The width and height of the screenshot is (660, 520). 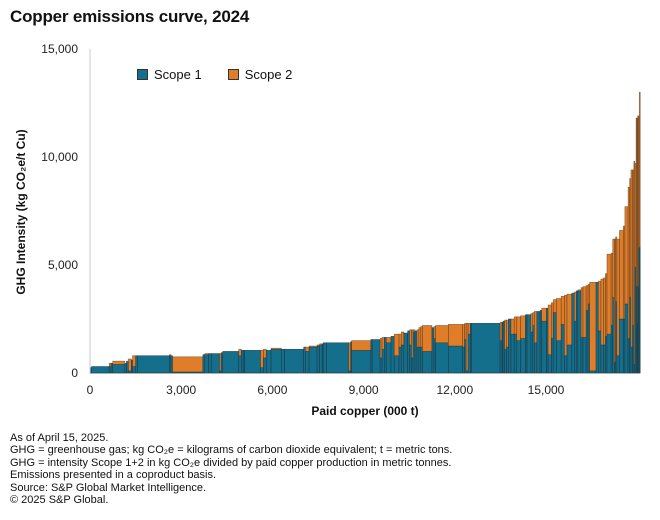 I want to click on y-tick-labels: 0 5,000 10,000 15,000, so click(x=59, y=211).